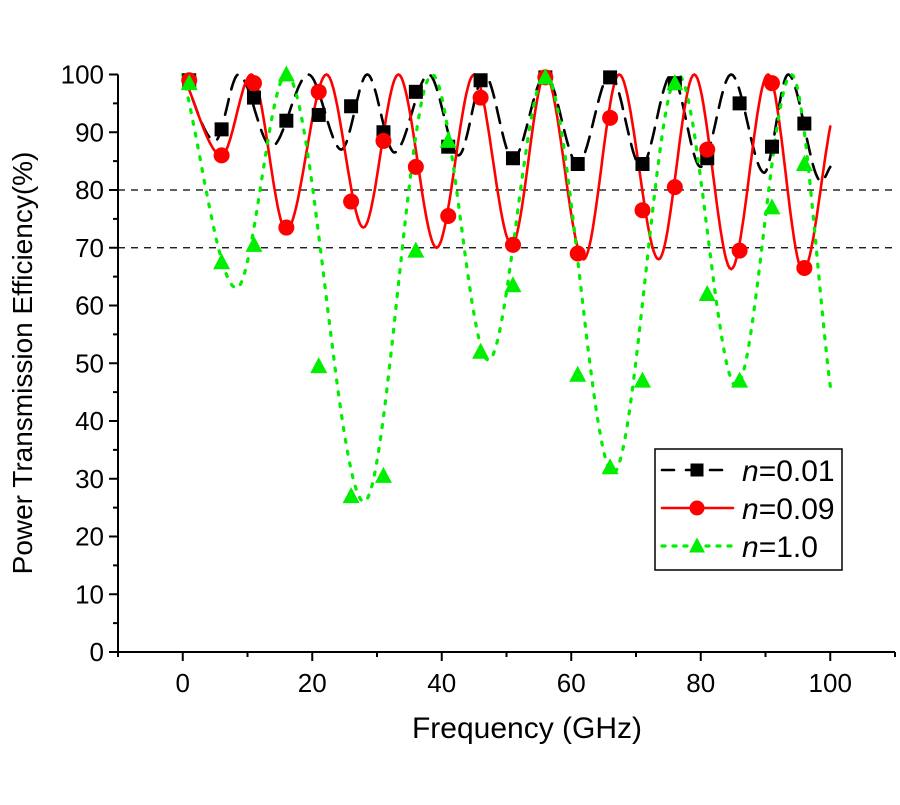  Describe the element at coordinates (312, 683) in the screenshot. I see `x-tick-label: 20` at that location.